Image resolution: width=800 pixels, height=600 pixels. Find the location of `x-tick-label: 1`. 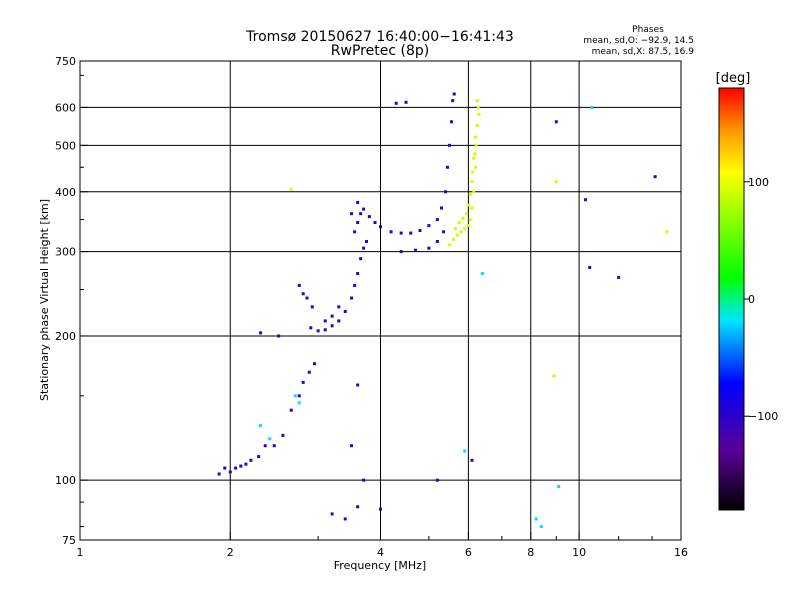

x-tick-label: 1 is located at coordinates (80, 552).